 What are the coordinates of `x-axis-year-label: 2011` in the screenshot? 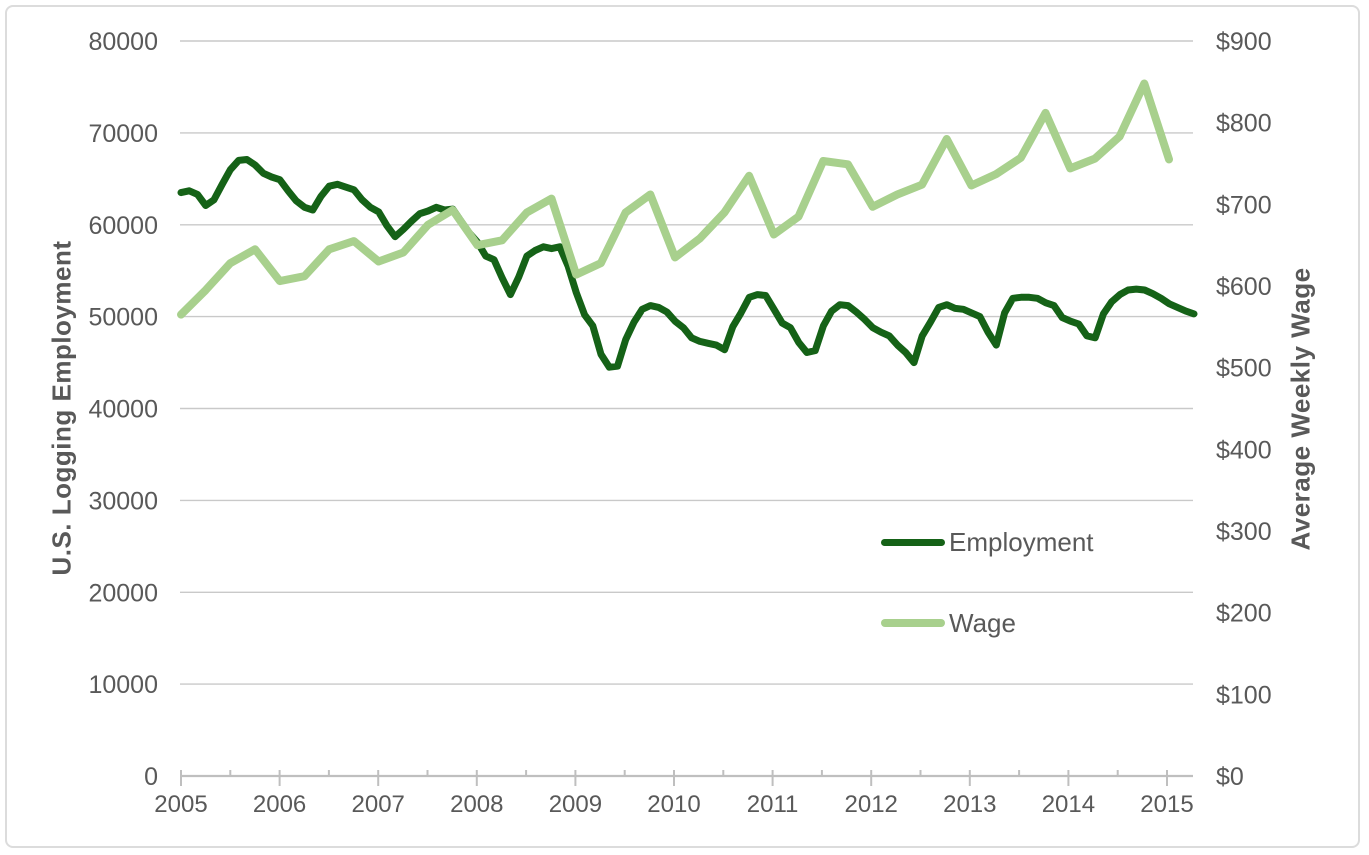 It's located at (773, 804).